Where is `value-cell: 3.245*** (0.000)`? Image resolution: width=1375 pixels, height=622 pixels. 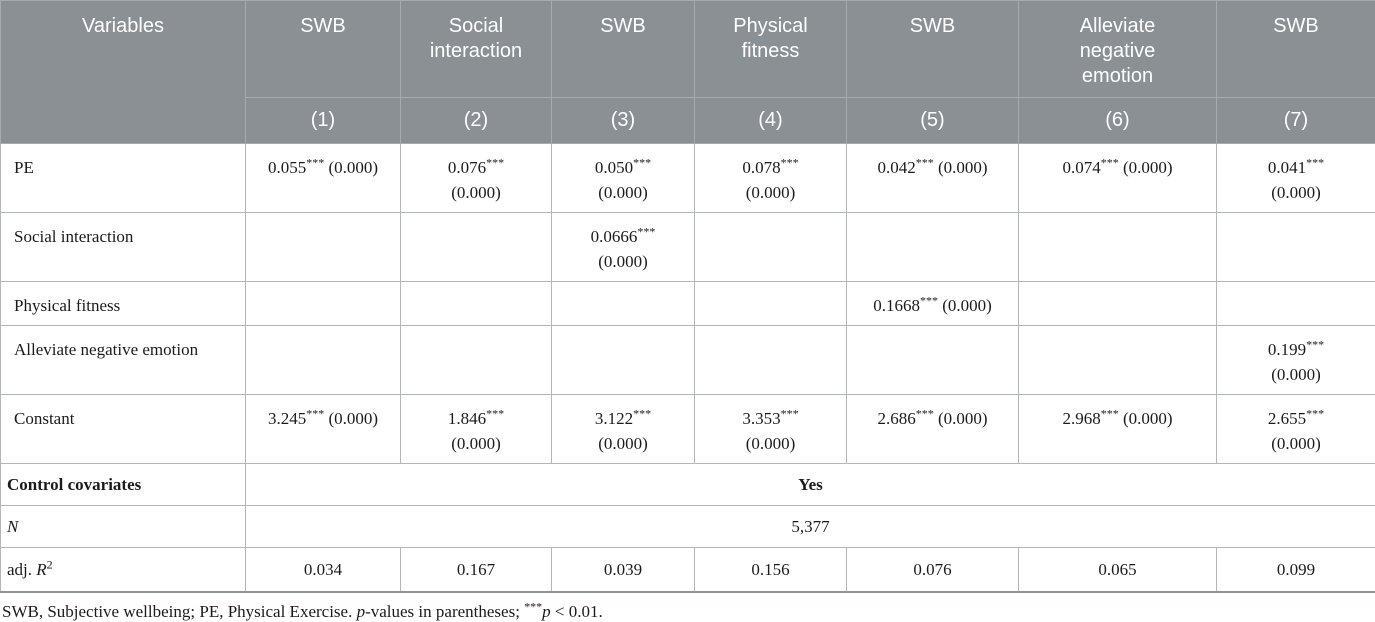
value-cell: 3.245*** (0.000) is located at coordinates (323, 429).